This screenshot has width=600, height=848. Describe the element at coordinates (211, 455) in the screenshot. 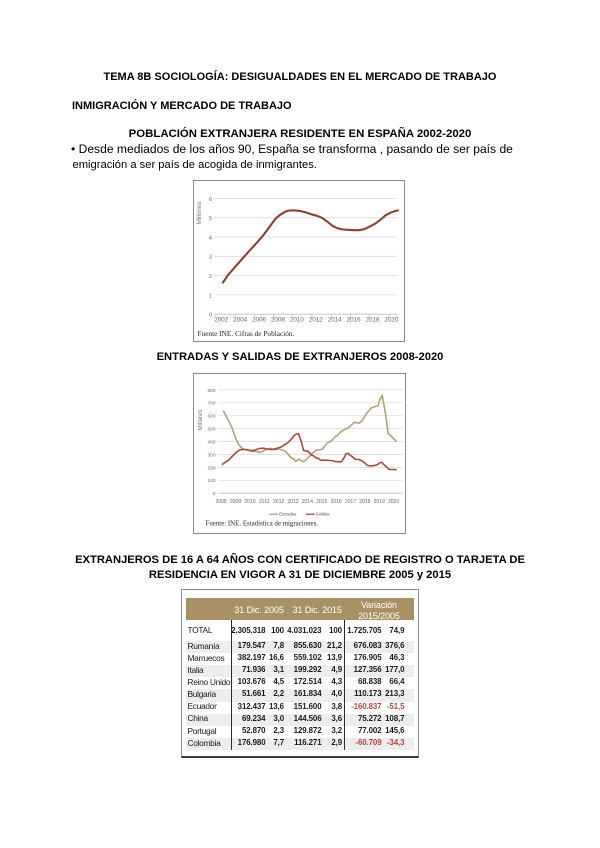

I see `svg-text: 300` at that location.